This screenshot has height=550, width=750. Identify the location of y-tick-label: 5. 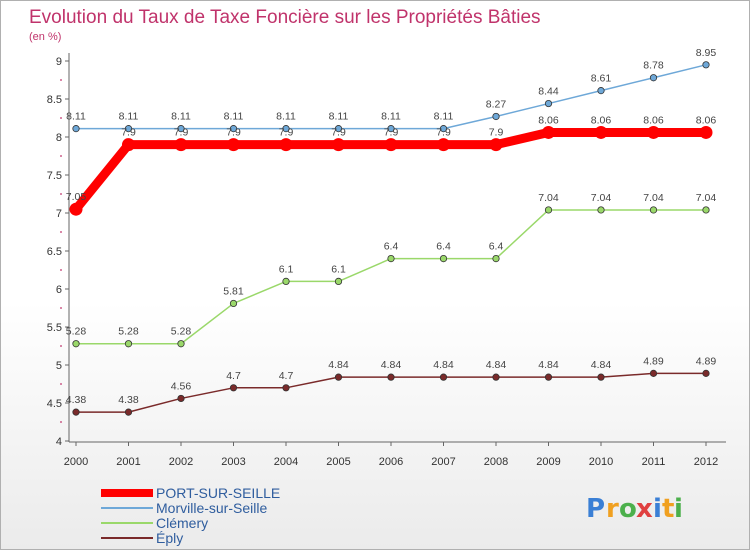
(59, 366).